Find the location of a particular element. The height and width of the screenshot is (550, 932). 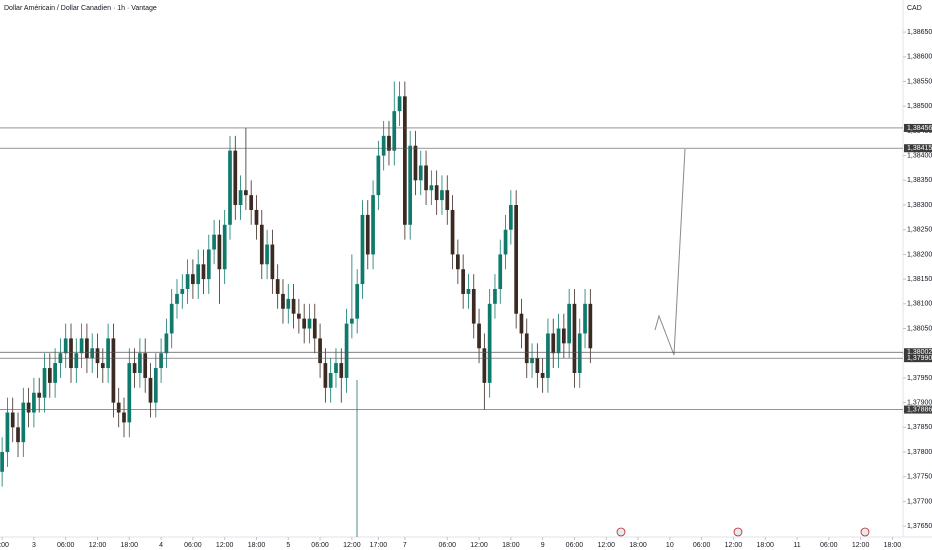

y-tick-label: 1,38600 is located at coordinates (919, 57).